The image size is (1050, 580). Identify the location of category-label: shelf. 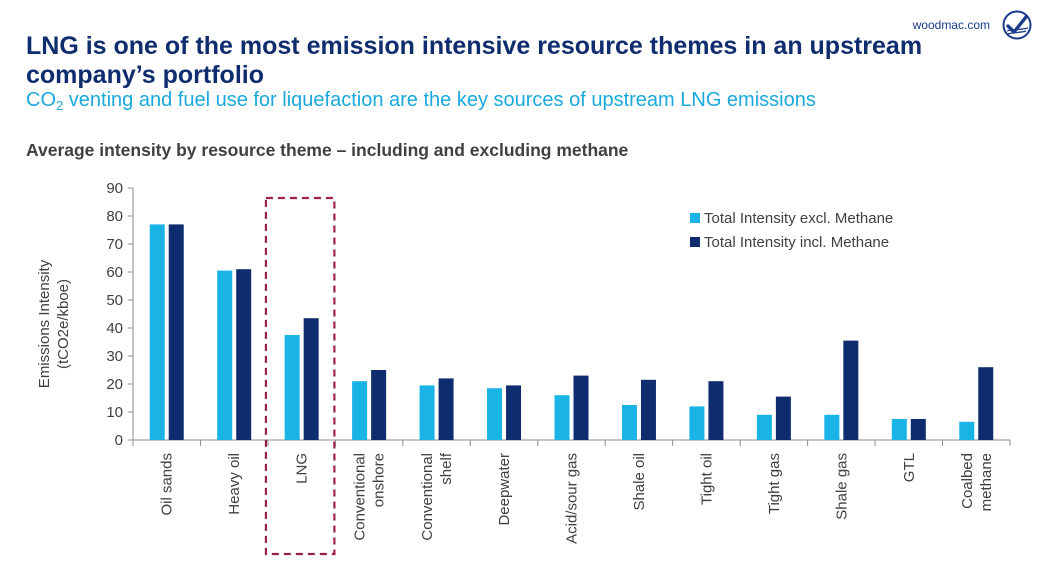
(446, 468).